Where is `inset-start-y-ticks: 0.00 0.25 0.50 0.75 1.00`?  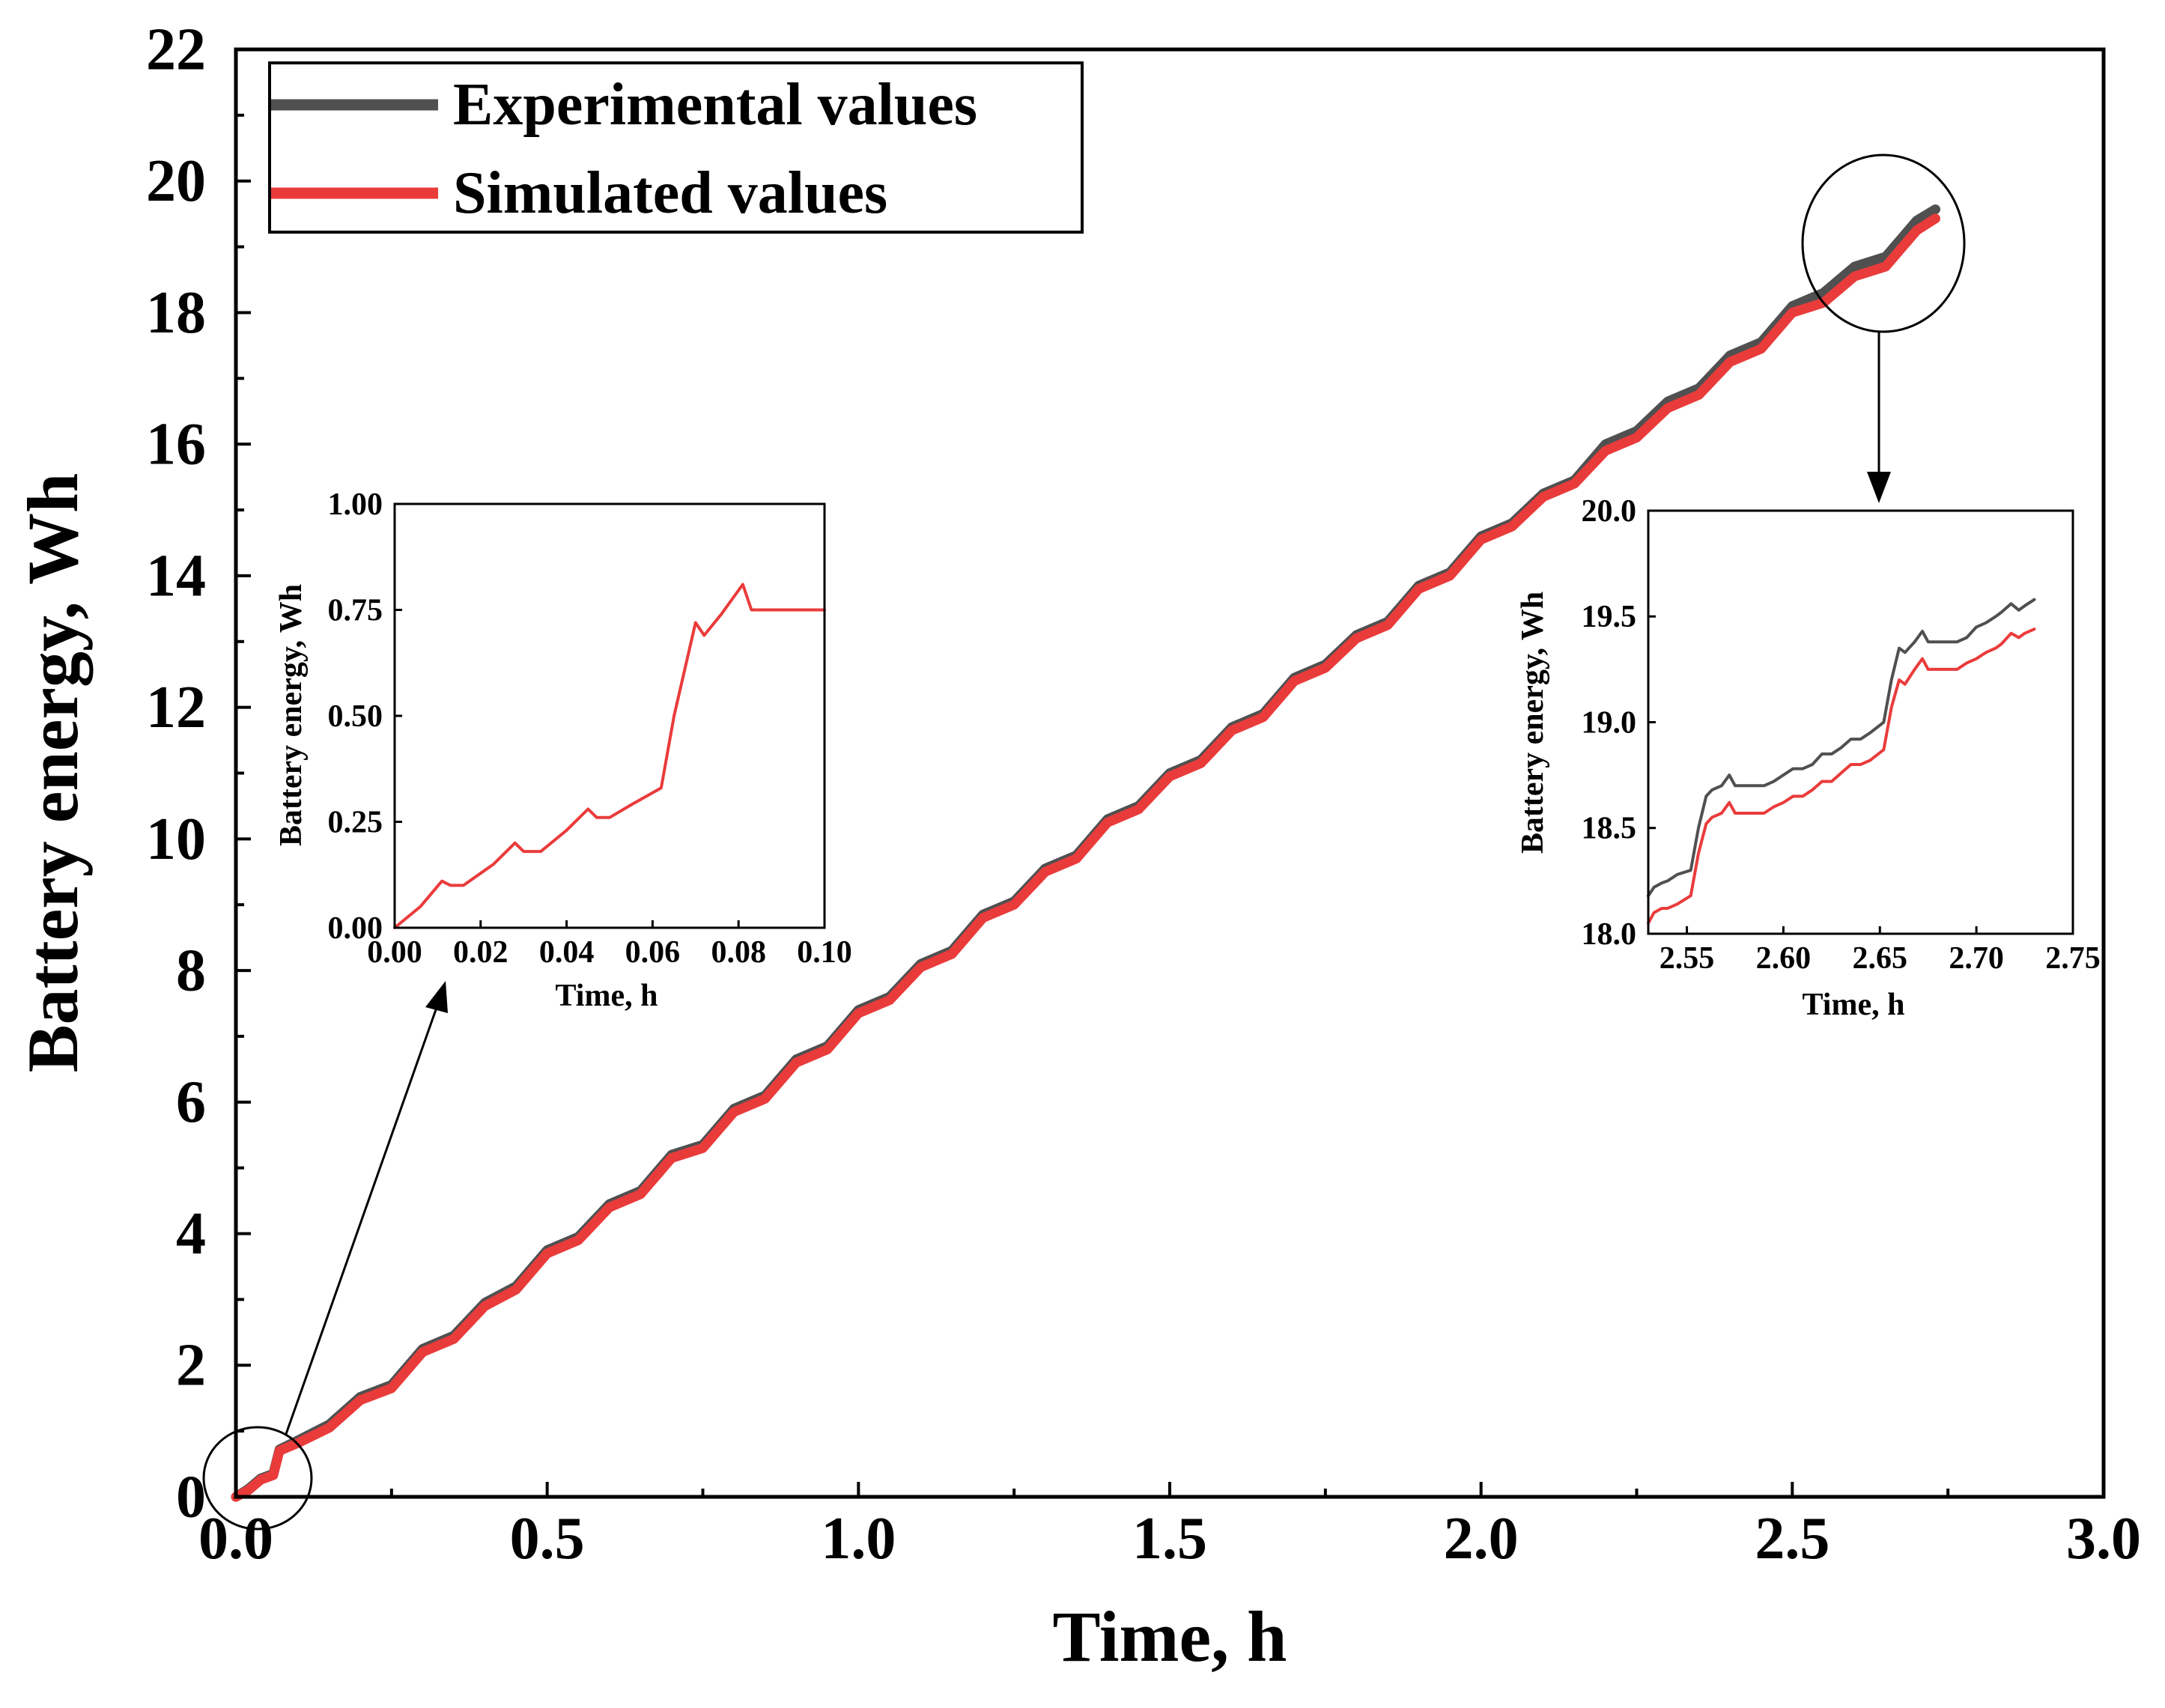 inset-start-y-ticks: 0.00 0.25 0.50 0.75 1.00 is located at coordinates (365, 716).